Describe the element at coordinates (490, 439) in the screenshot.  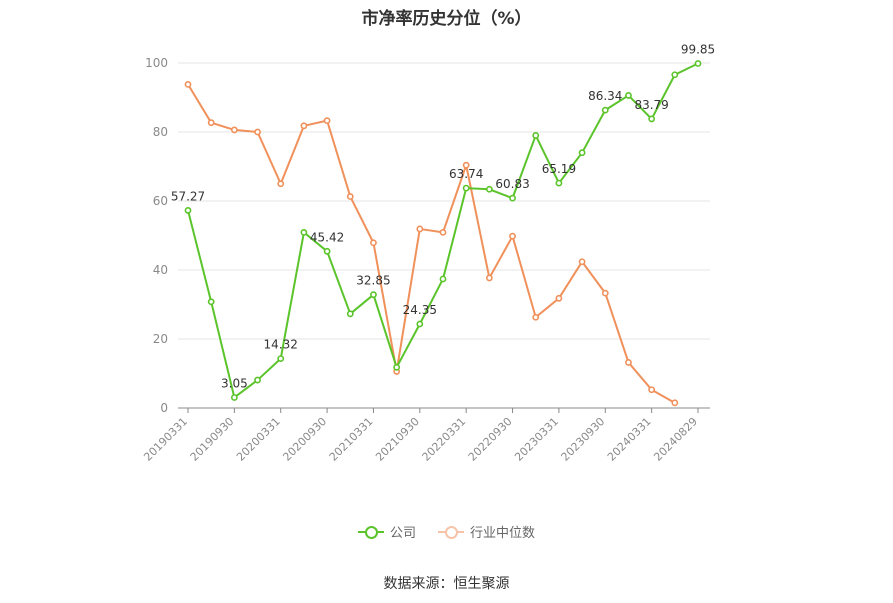
I see `x-tick-label-20220930: 20220930` at that location.